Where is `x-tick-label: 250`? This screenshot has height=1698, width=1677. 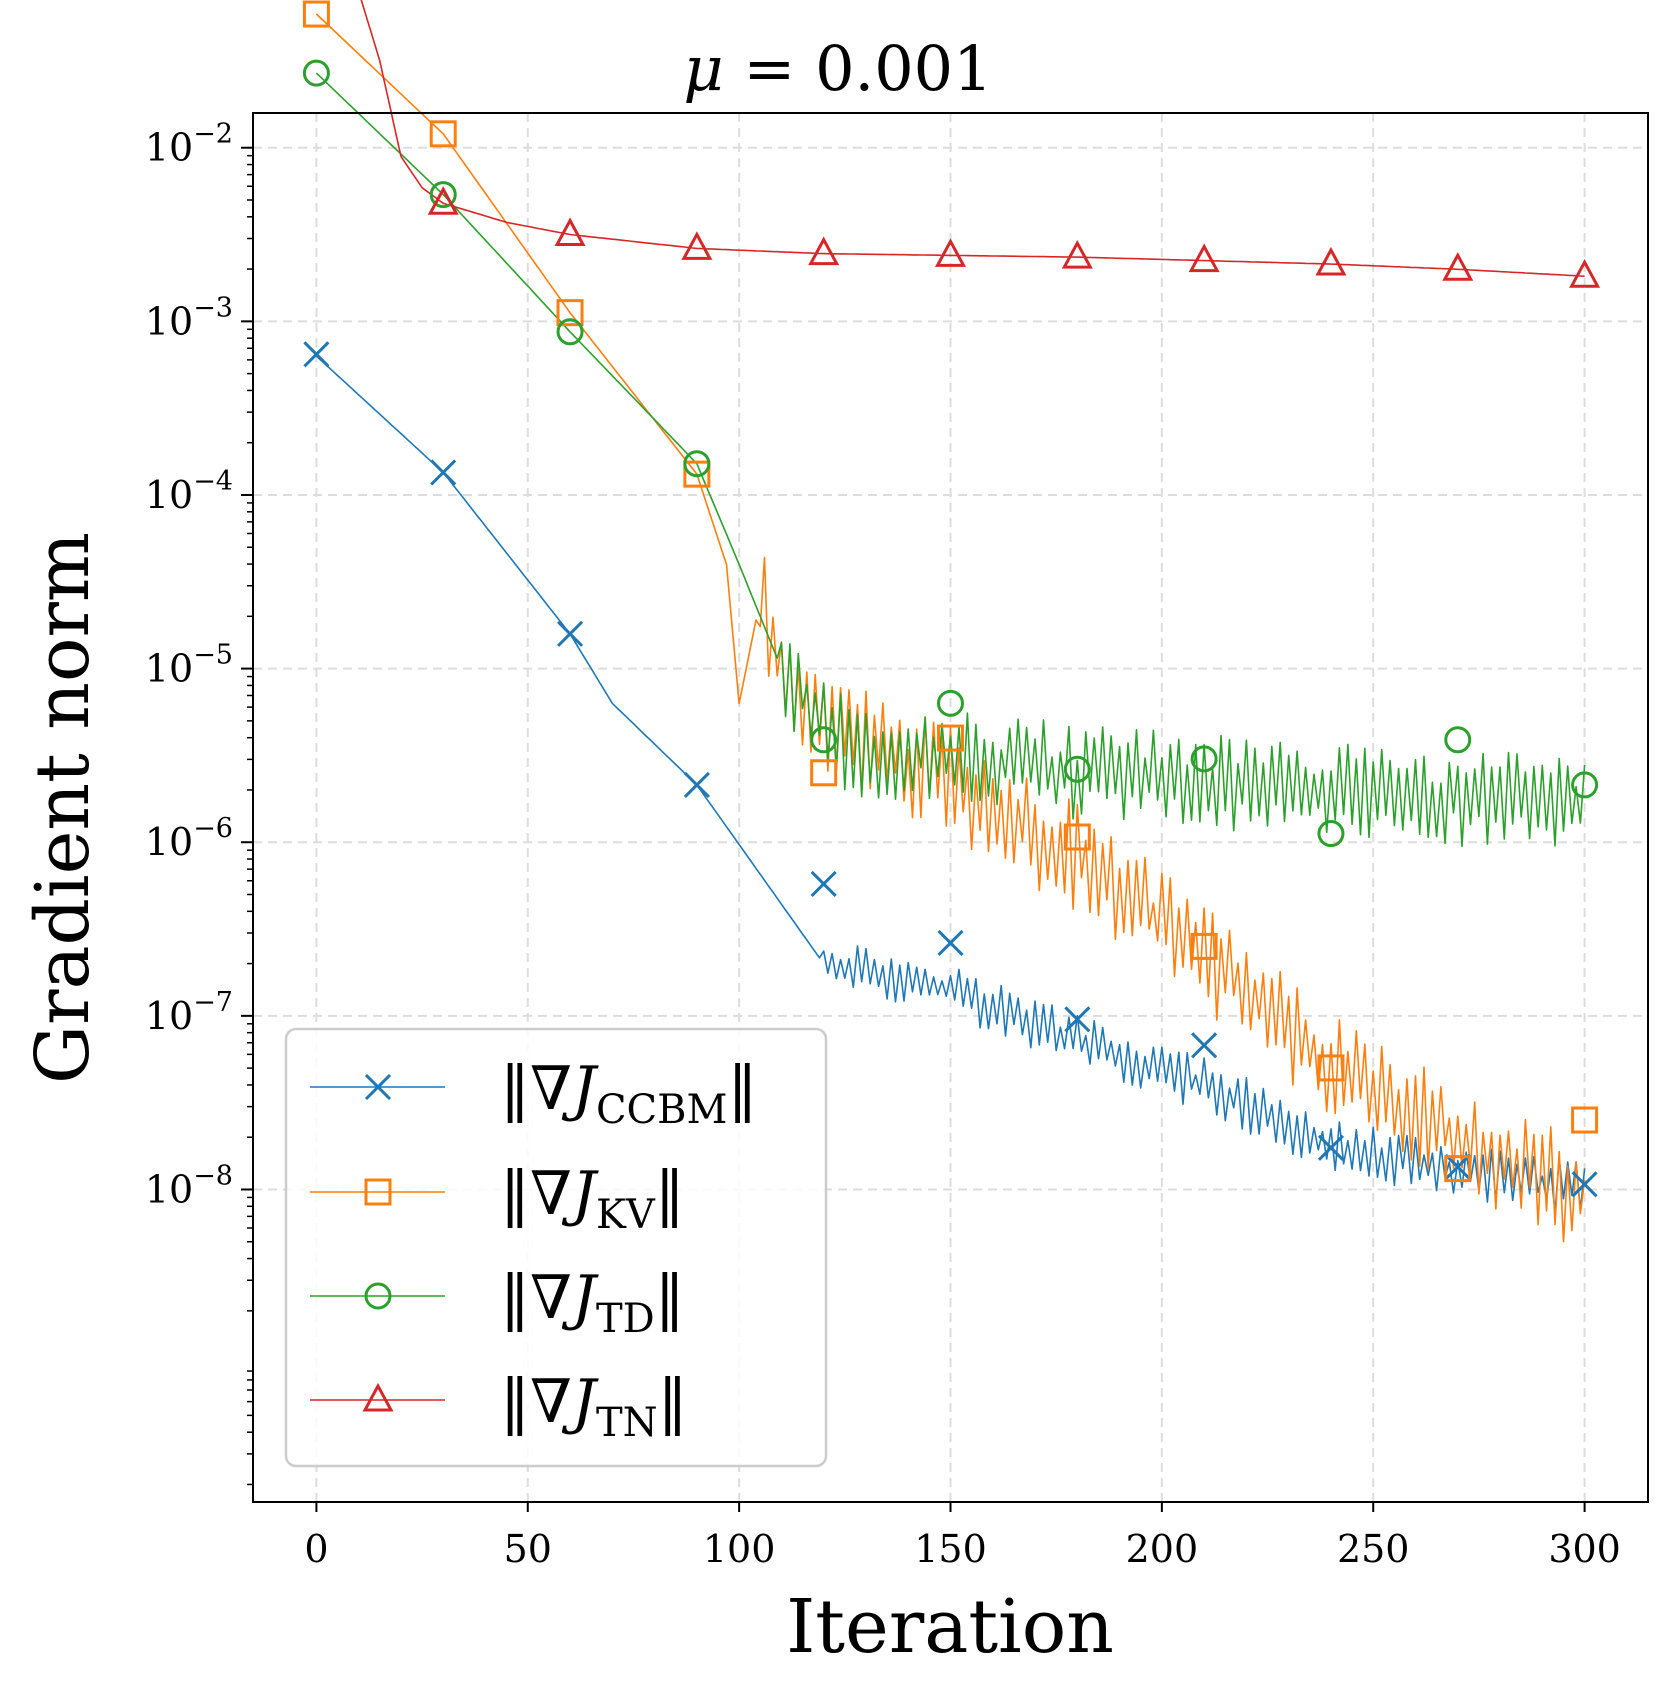 x-tick-label: 250 is located at coordinates (1373, 1549).